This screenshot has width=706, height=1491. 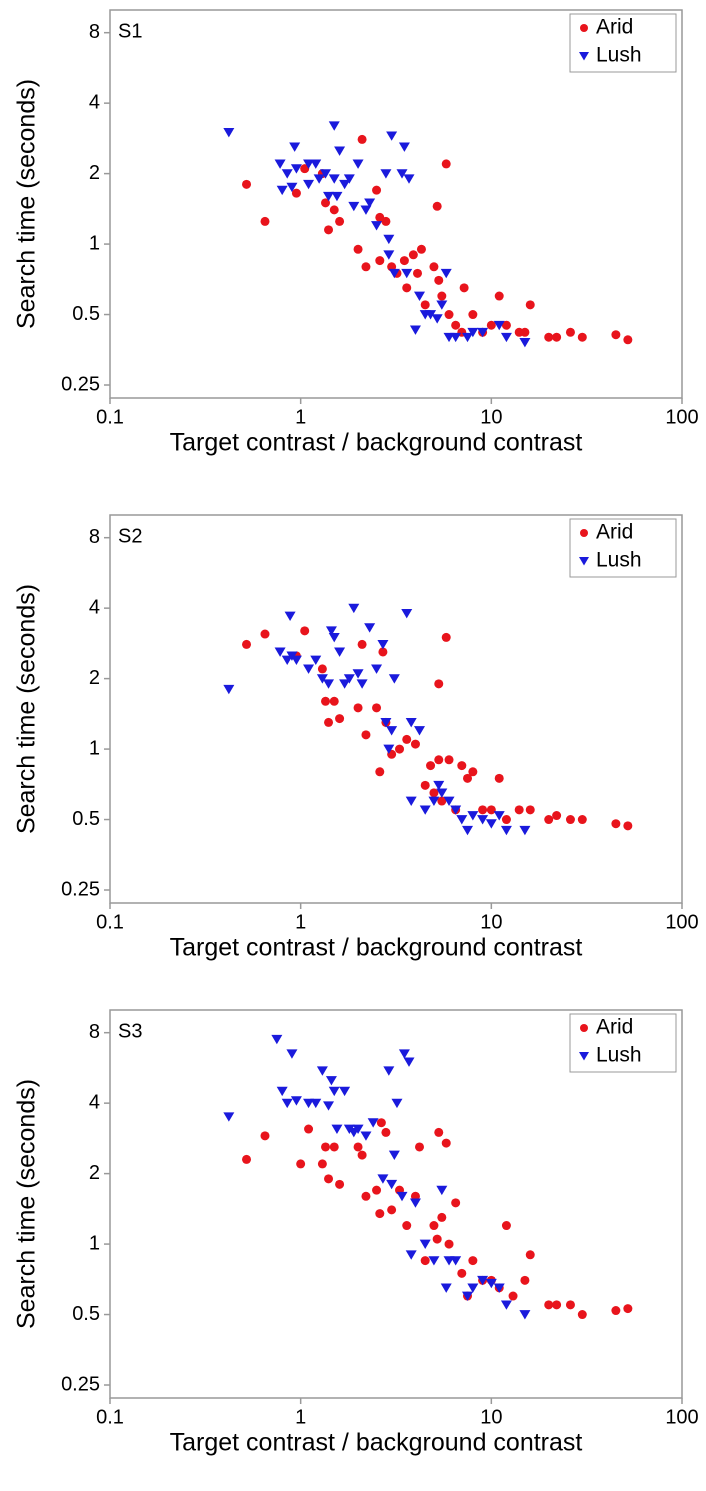 I want to click on x-tick-label: 10, so click(x=491, y=417).